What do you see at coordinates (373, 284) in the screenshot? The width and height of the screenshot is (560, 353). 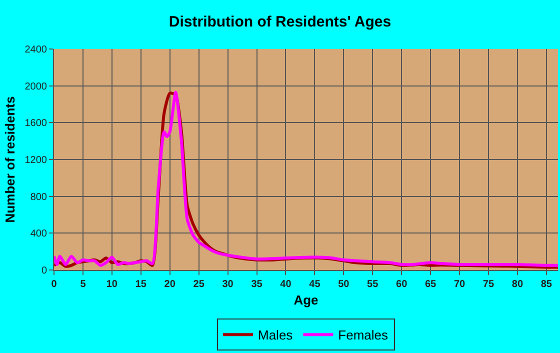 I see `x-tick-label: 55` at bounding box center [373, 284].